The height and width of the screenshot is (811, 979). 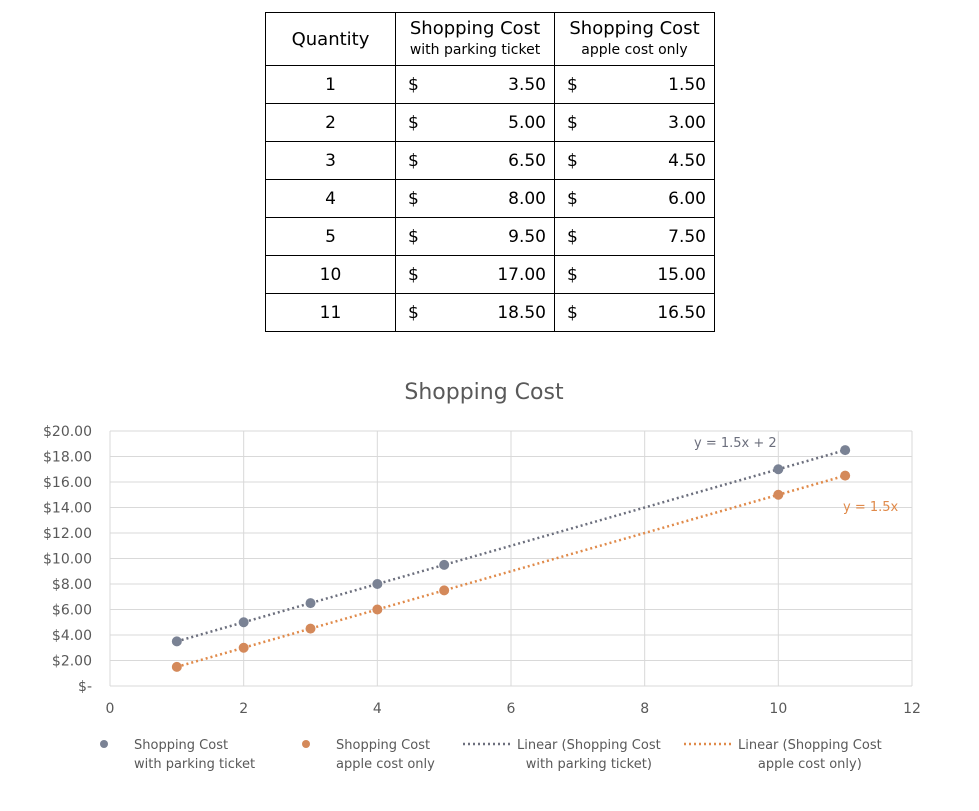 I want to click on cost-value: 1.50, so click(x=687, y=84).